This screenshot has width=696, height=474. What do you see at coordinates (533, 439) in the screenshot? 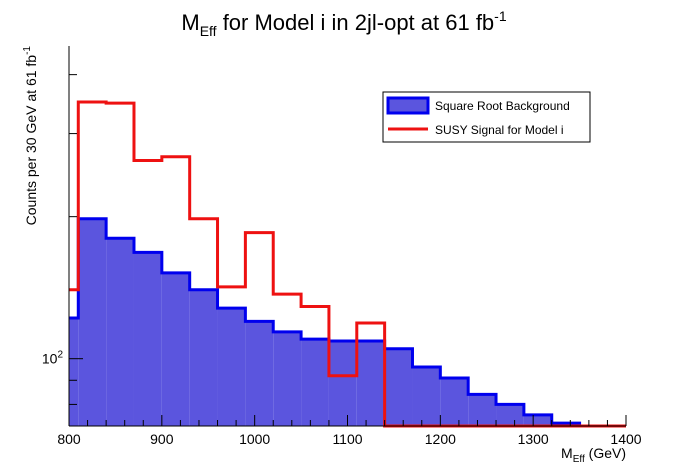
I see `x-tick-label: 1300` at bounding box center [533, 439].